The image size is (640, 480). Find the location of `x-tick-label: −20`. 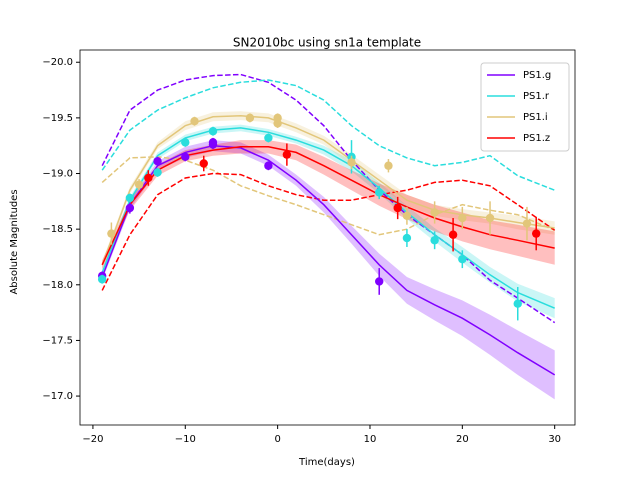

x-tick-label: −20 is located at coordinates (92, 439).